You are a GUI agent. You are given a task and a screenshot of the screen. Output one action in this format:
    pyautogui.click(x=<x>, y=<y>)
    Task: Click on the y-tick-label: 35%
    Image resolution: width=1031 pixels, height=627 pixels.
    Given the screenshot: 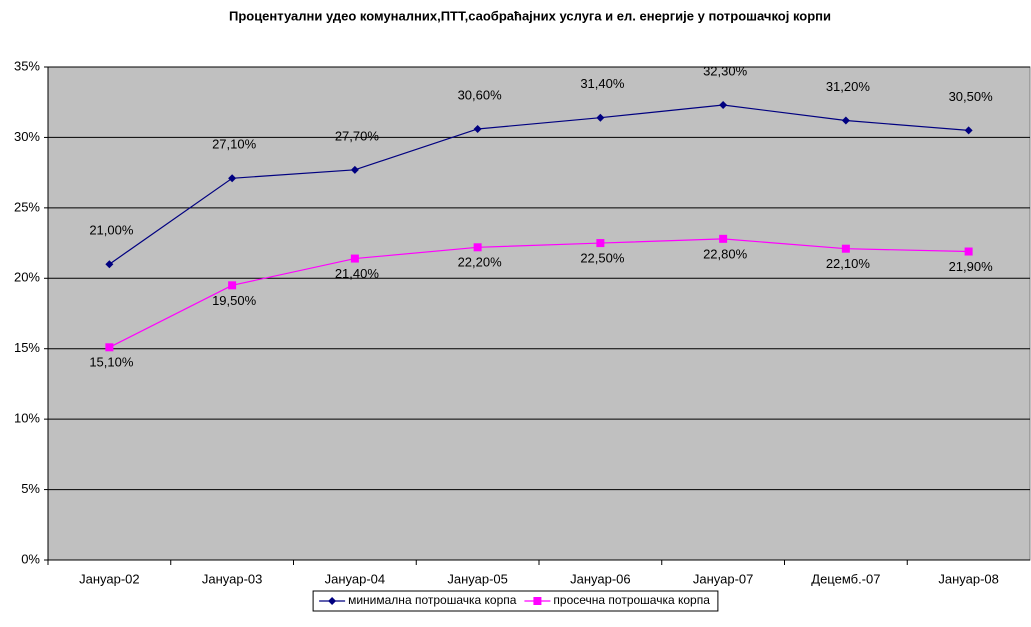 What is the action you would take?
    pyautogui.click(x=27, y=65)
    